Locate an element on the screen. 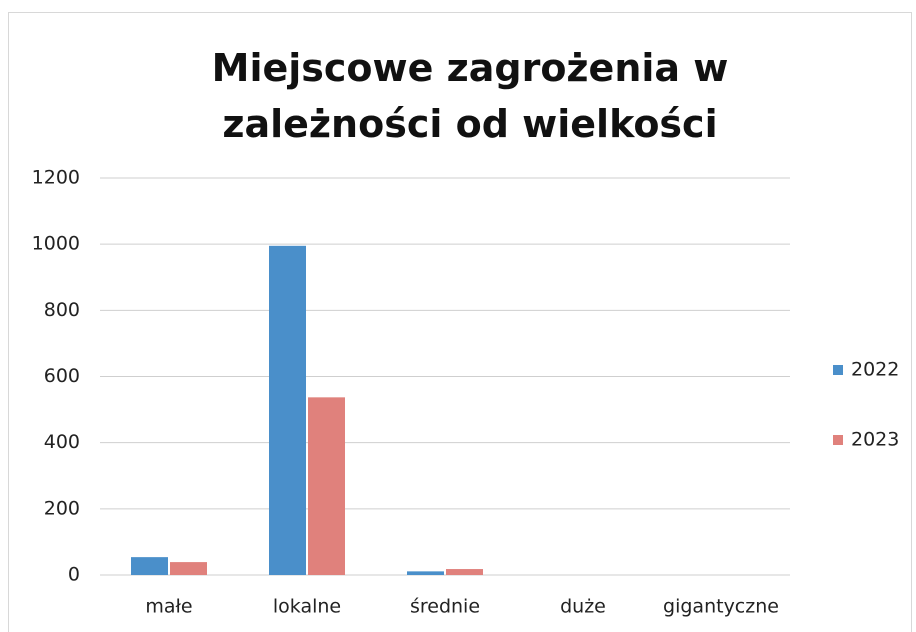  y-tick-label: 200 is located at coordinates (62, 508).